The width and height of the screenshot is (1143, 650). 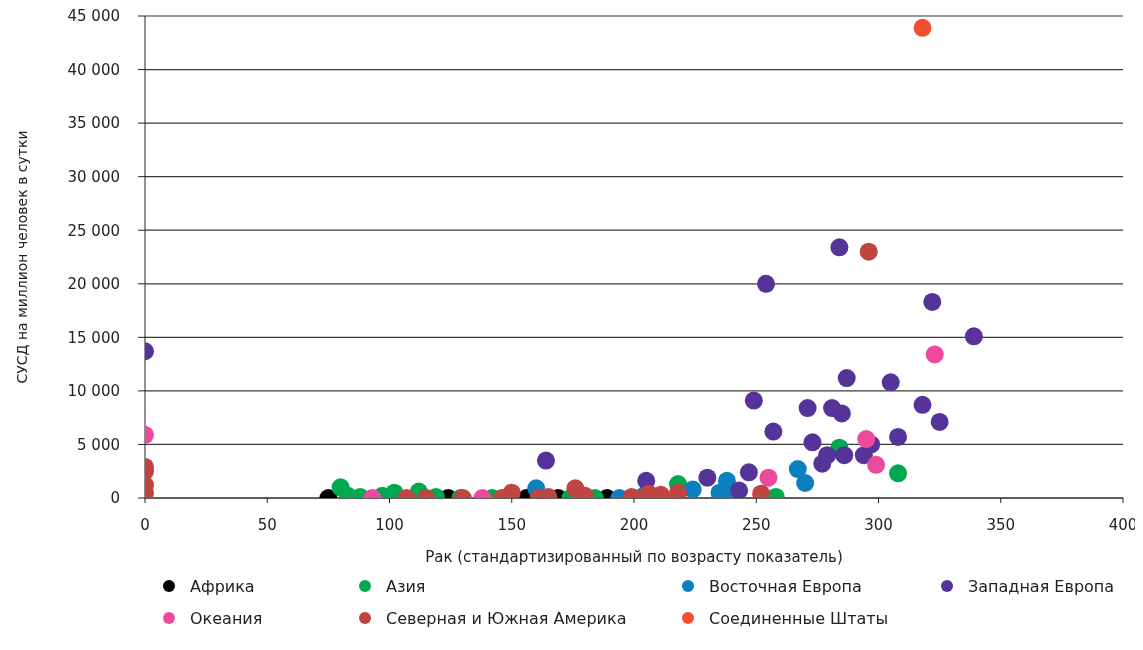 I want to click on x-tick-label: 200, so click(x=634, y=524).